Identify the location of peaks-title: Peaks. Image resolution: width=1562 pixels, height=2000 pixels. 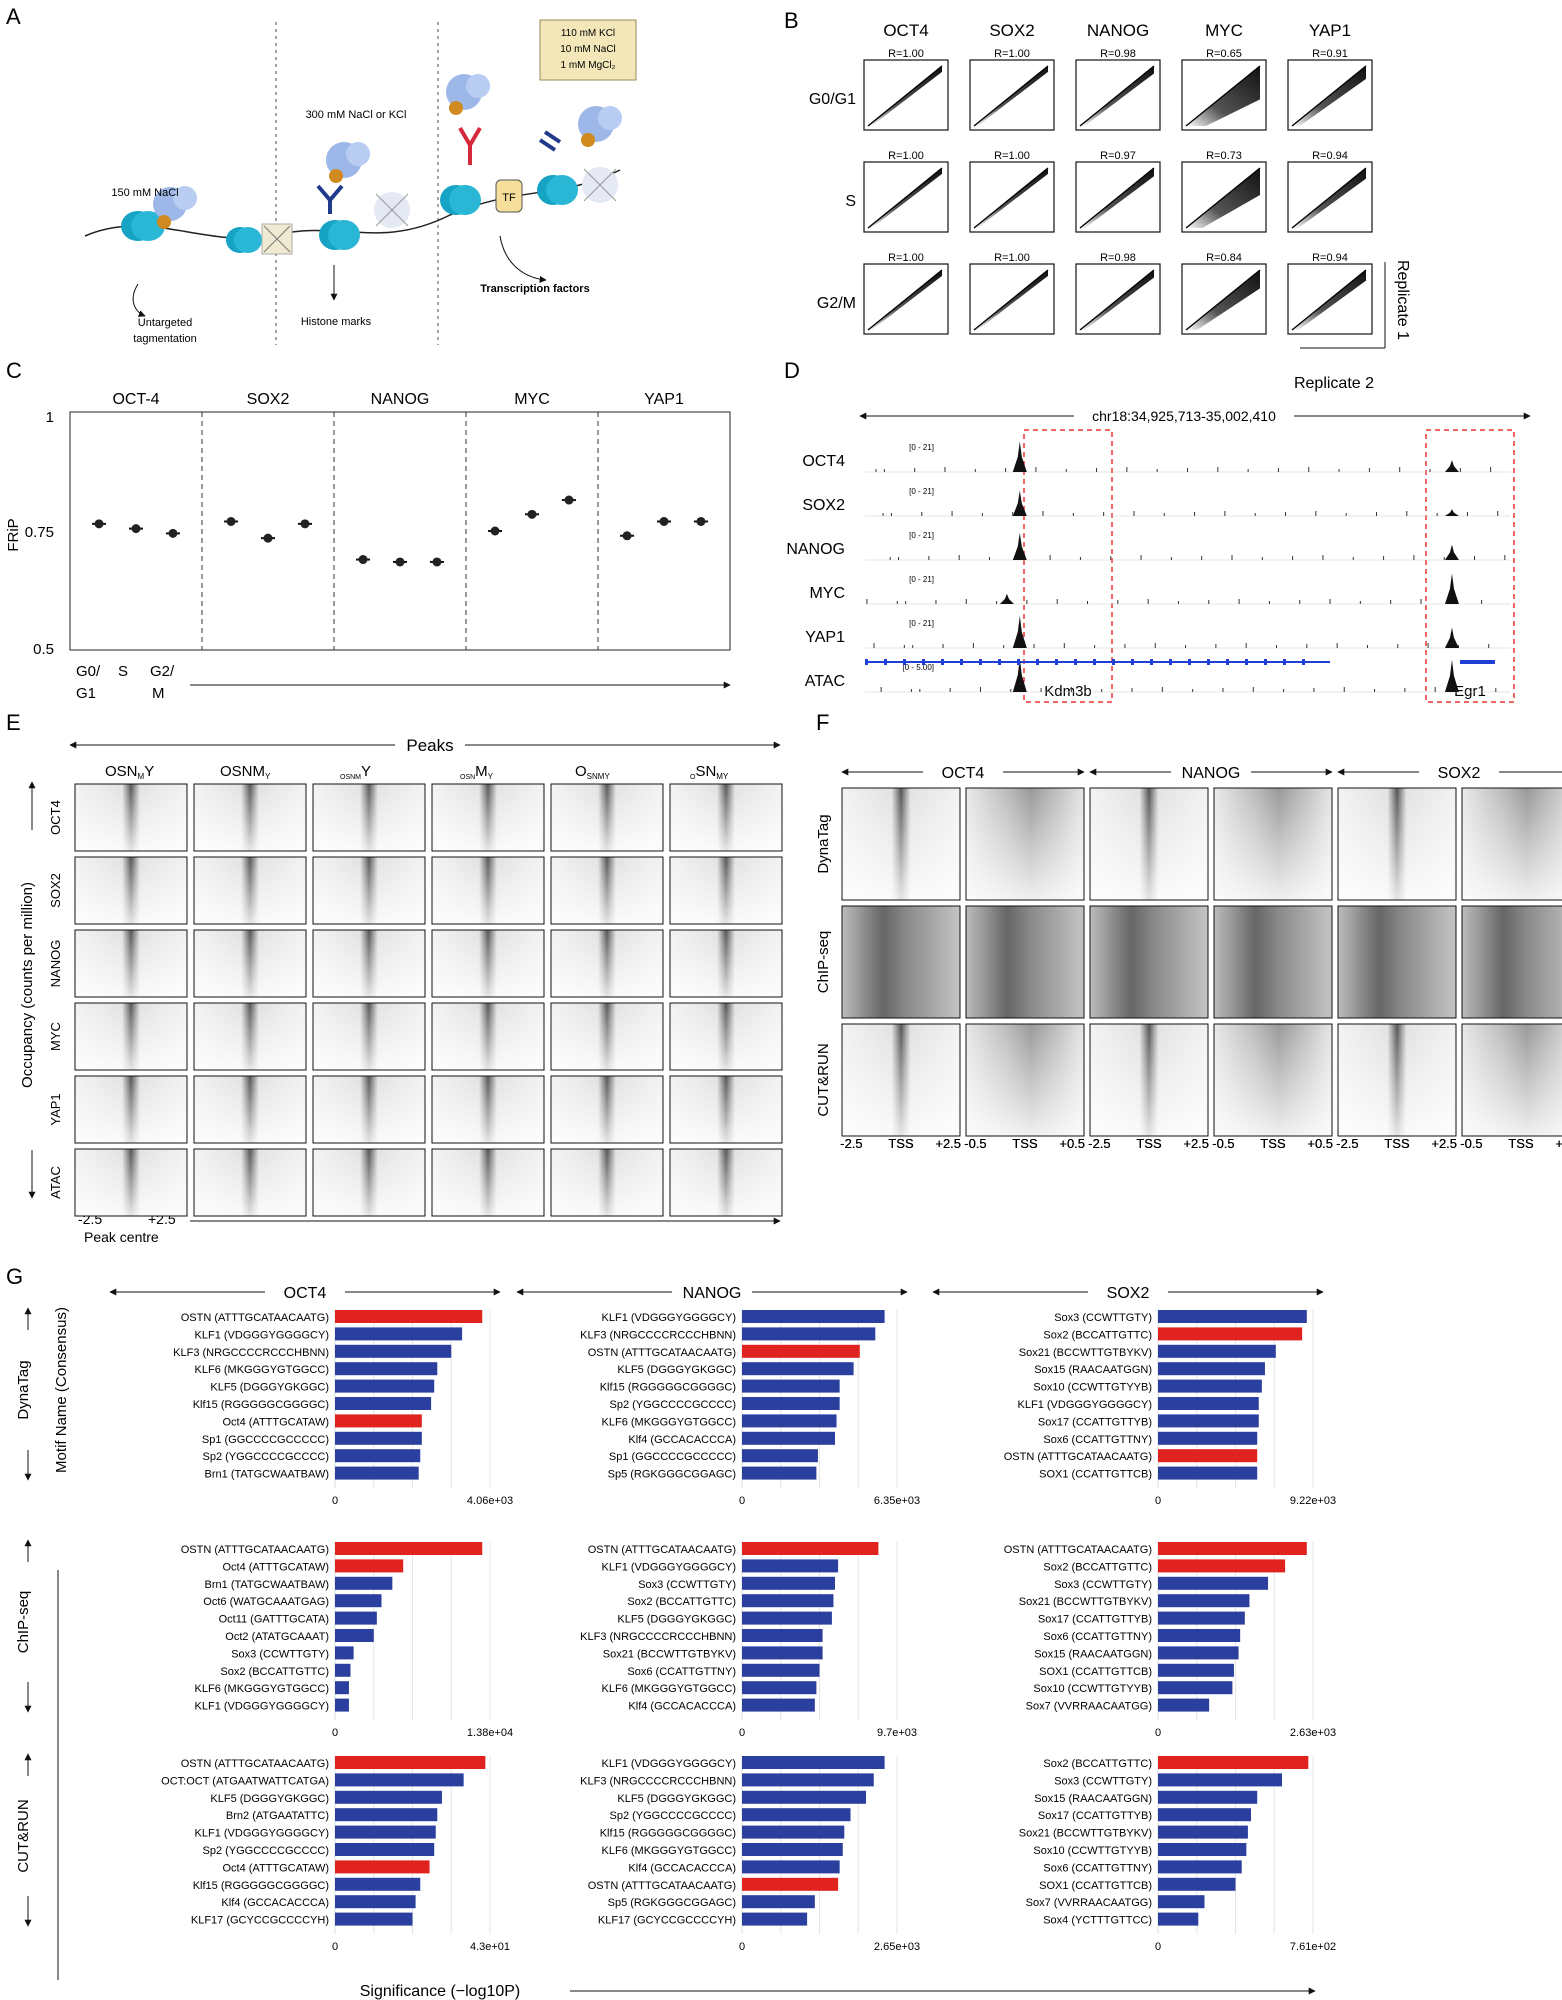
(429, 745).